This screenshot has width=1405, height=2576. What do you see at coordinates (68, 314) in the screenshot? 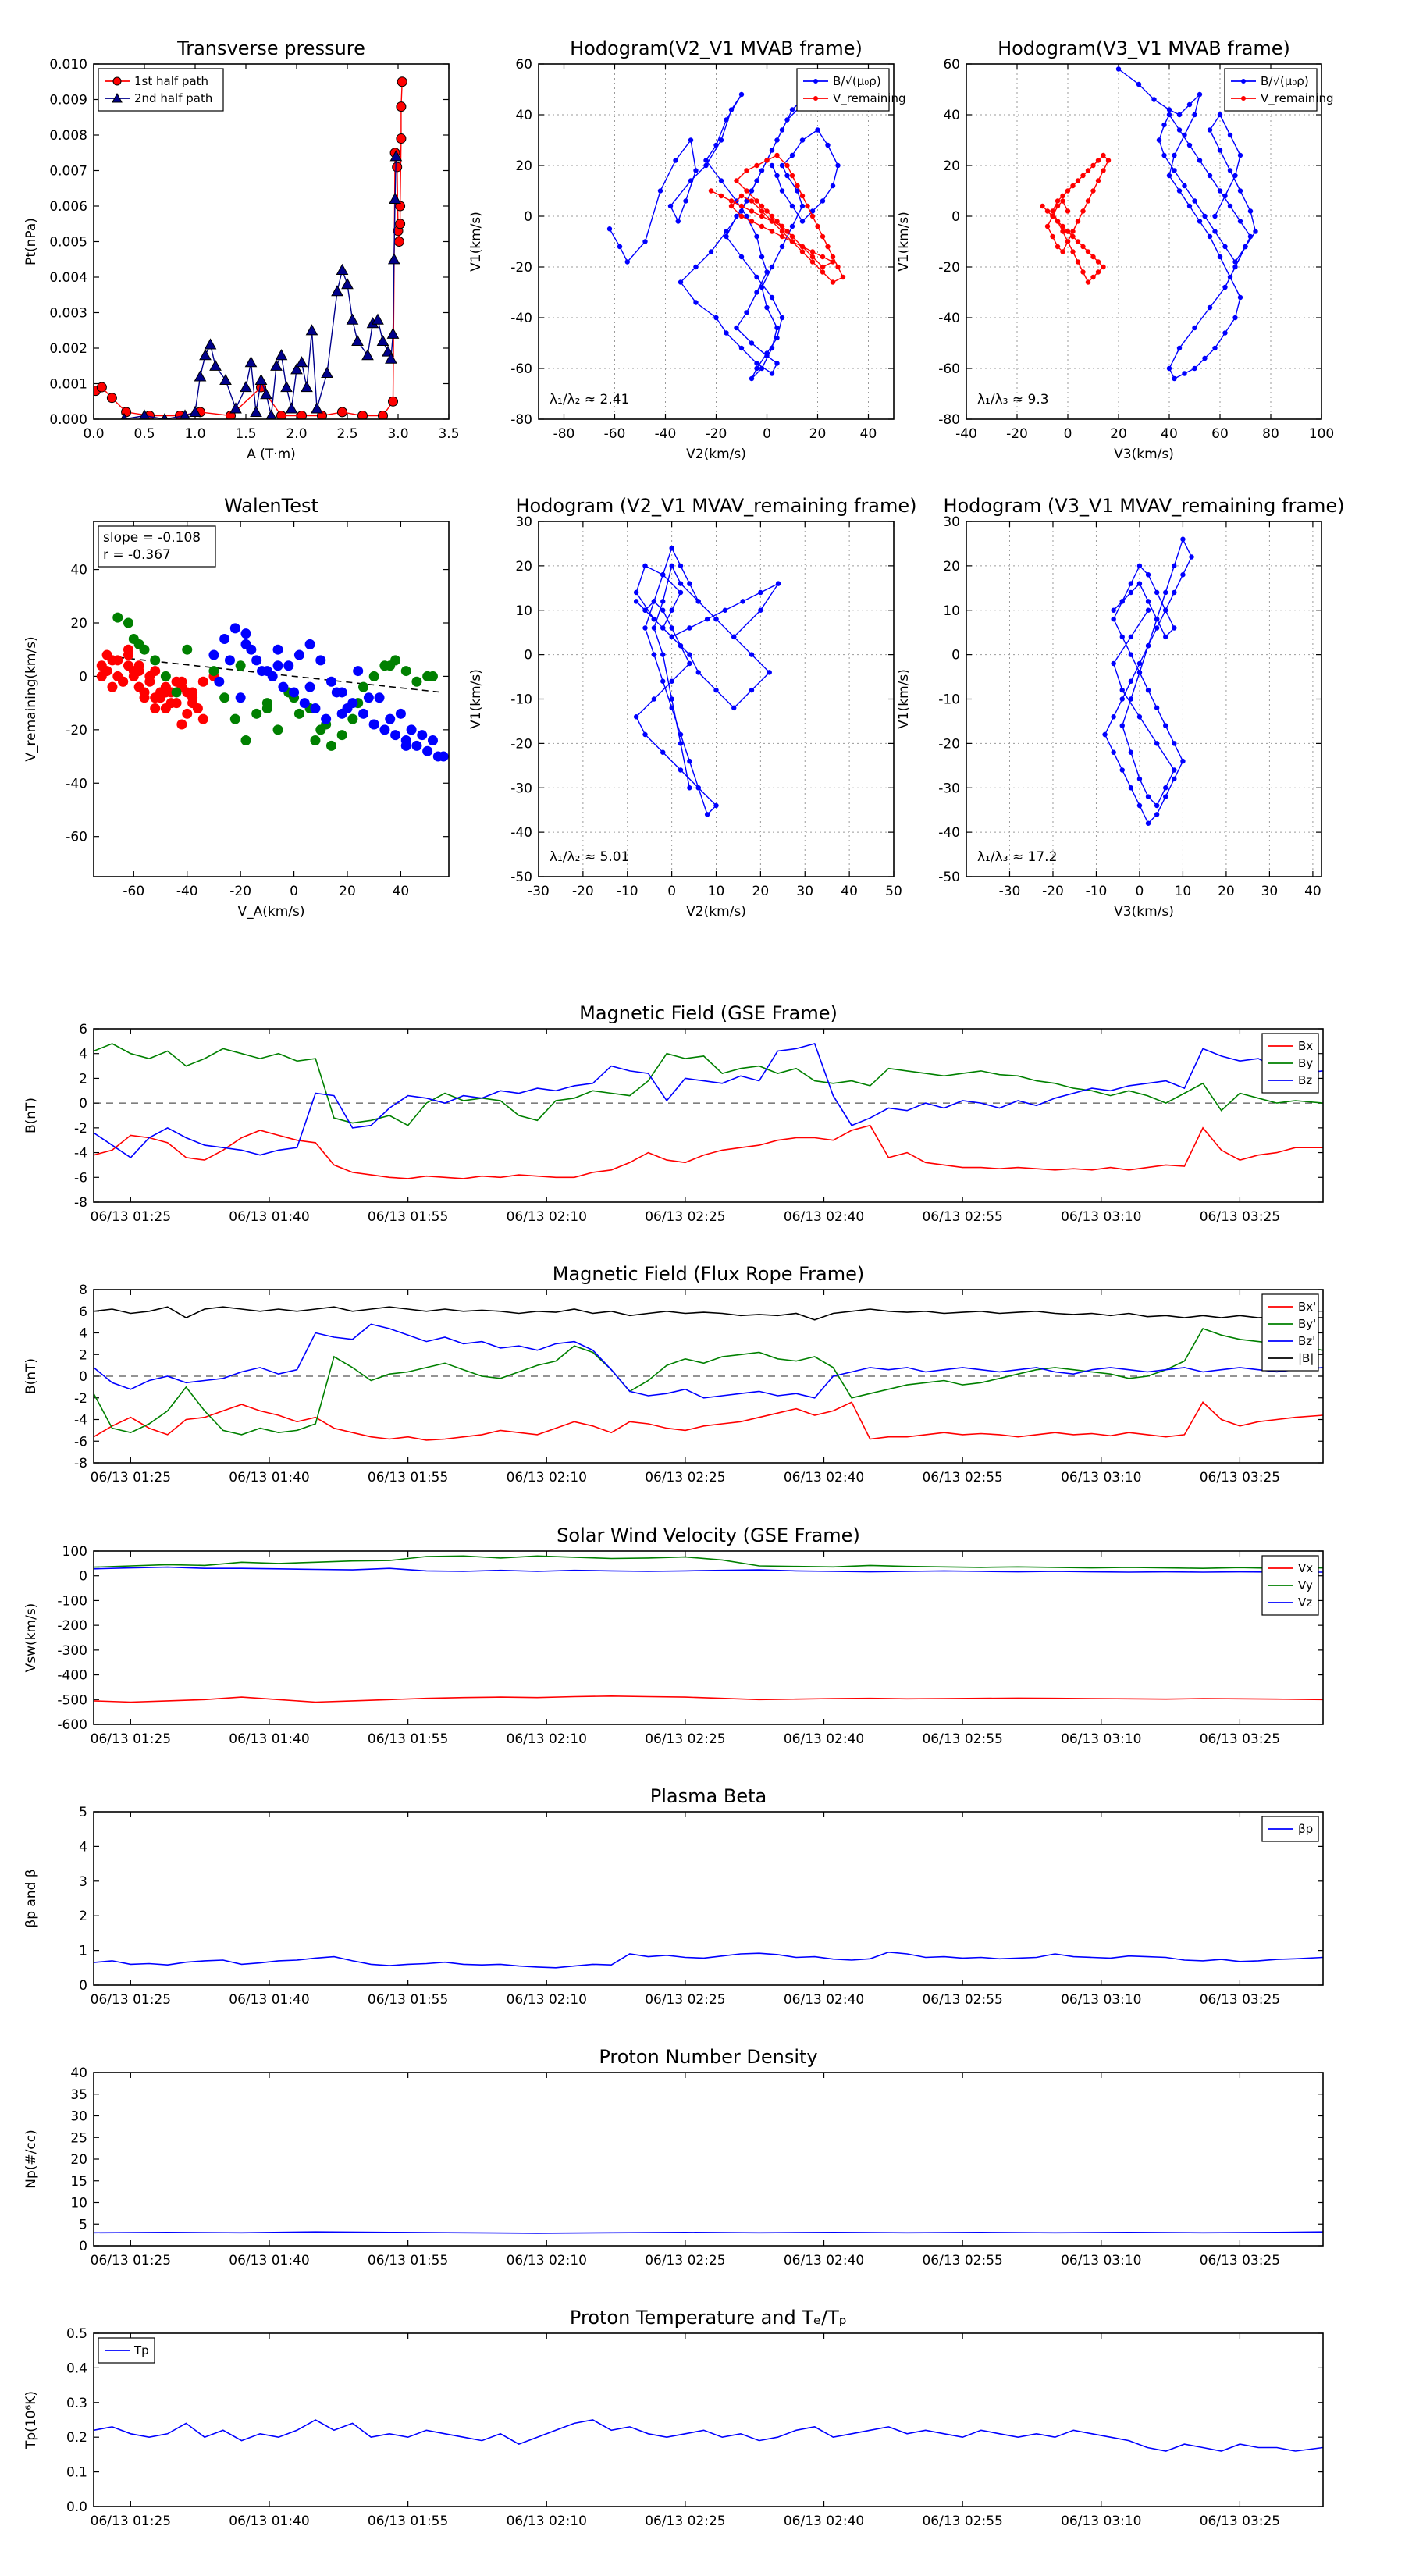
I see `y-tick-label: 0.003` at bounding box center [68, 314].